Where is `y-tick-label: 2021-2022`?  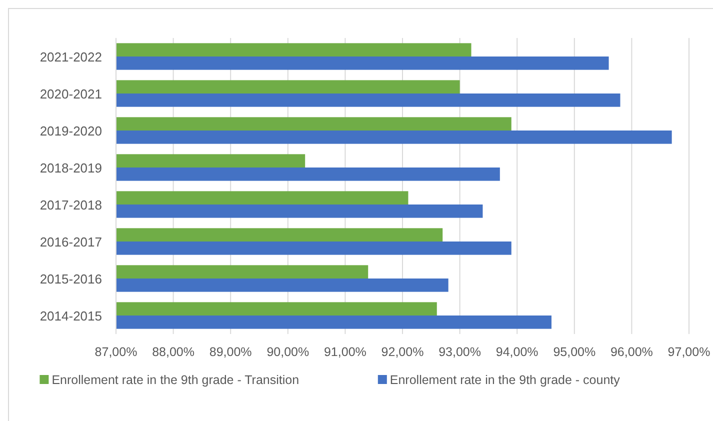 y-tick-label: 2021-2022 is located at coordinates (71, 57).